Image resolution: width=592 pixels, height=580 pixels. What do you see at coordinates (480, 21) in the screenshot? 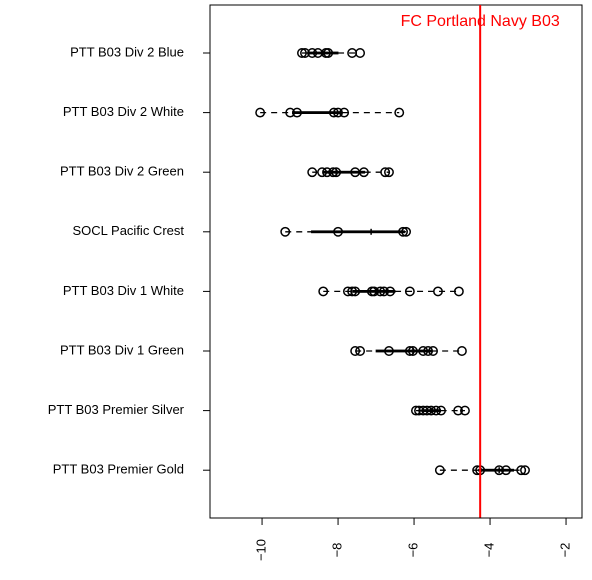
I see `reference-label: FC Portland Navy B03` at bounding box center [480, 21].